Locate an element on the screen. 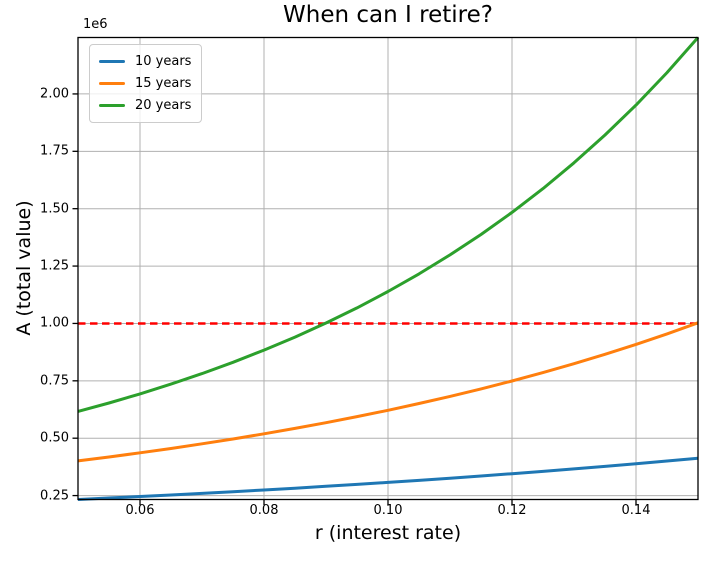 The image size is (709, 561). legend-item-15-years: 15 years is located at coordinates (145, 83).